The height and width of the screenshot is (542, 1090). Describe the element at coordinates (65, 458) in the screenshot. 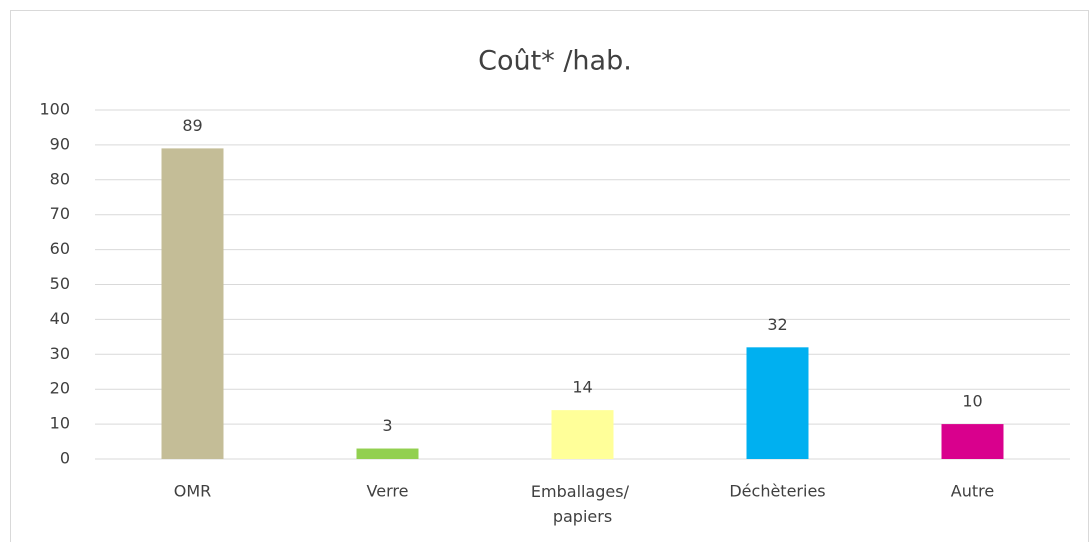

I see `y-tick-label: 0` at that location.